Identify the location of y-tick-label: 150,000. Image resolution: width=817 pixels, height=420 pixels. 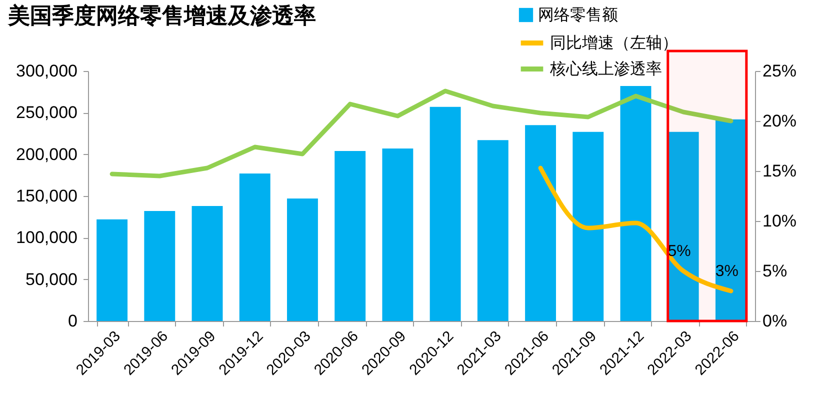
(47, 196).